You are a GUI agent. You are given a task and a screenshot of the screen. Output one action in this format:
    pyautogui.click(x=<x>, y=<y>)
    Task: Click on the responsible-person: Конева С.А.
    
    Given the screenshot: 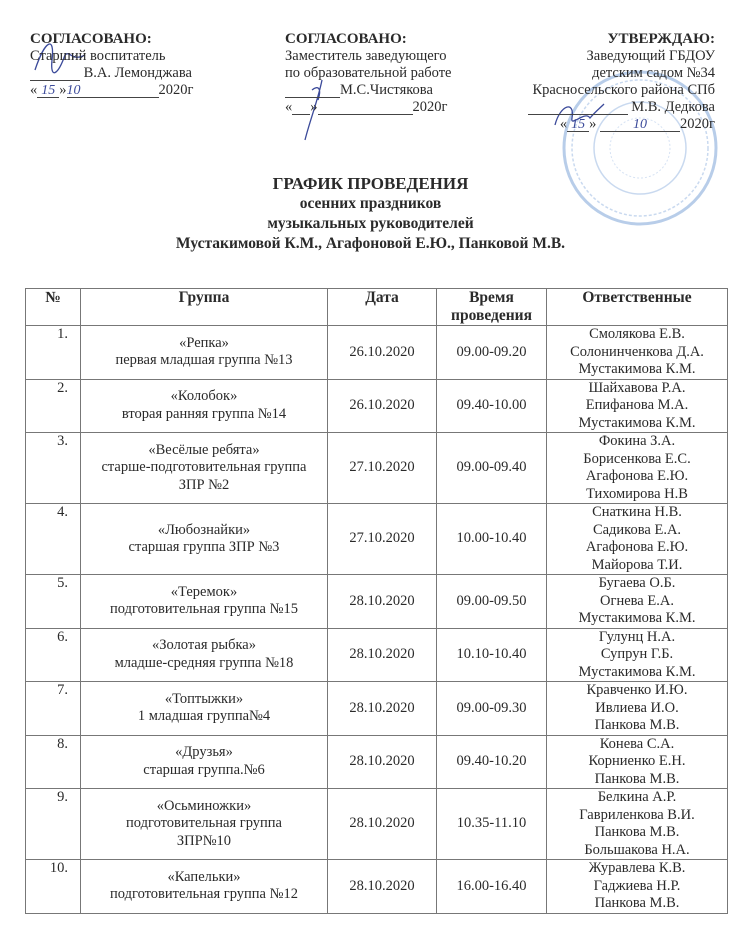 What is the action you would take?
    pyautogui.click(x=637, y=743)
    